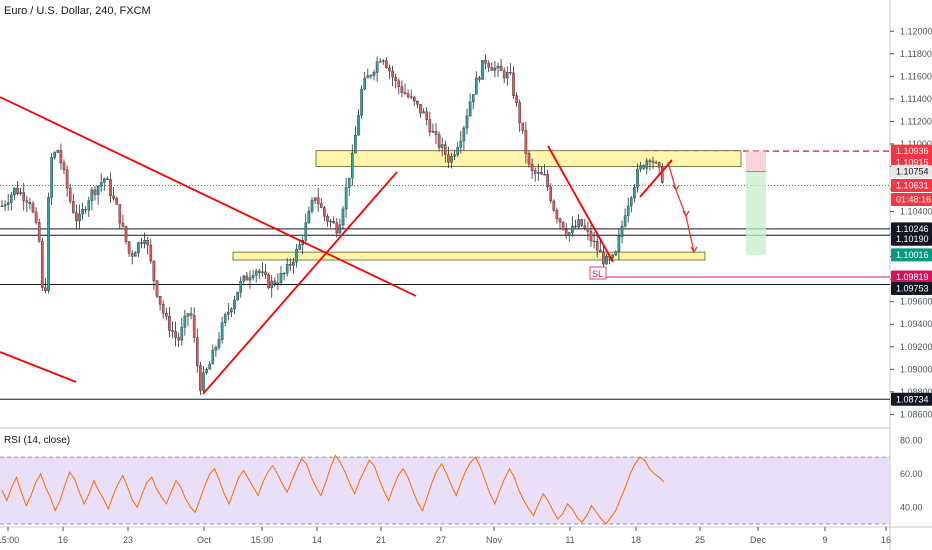  Describe the element at coordinates (916, 31) in the screenshot. I see `price-axis-label: 1.12000` at that location.